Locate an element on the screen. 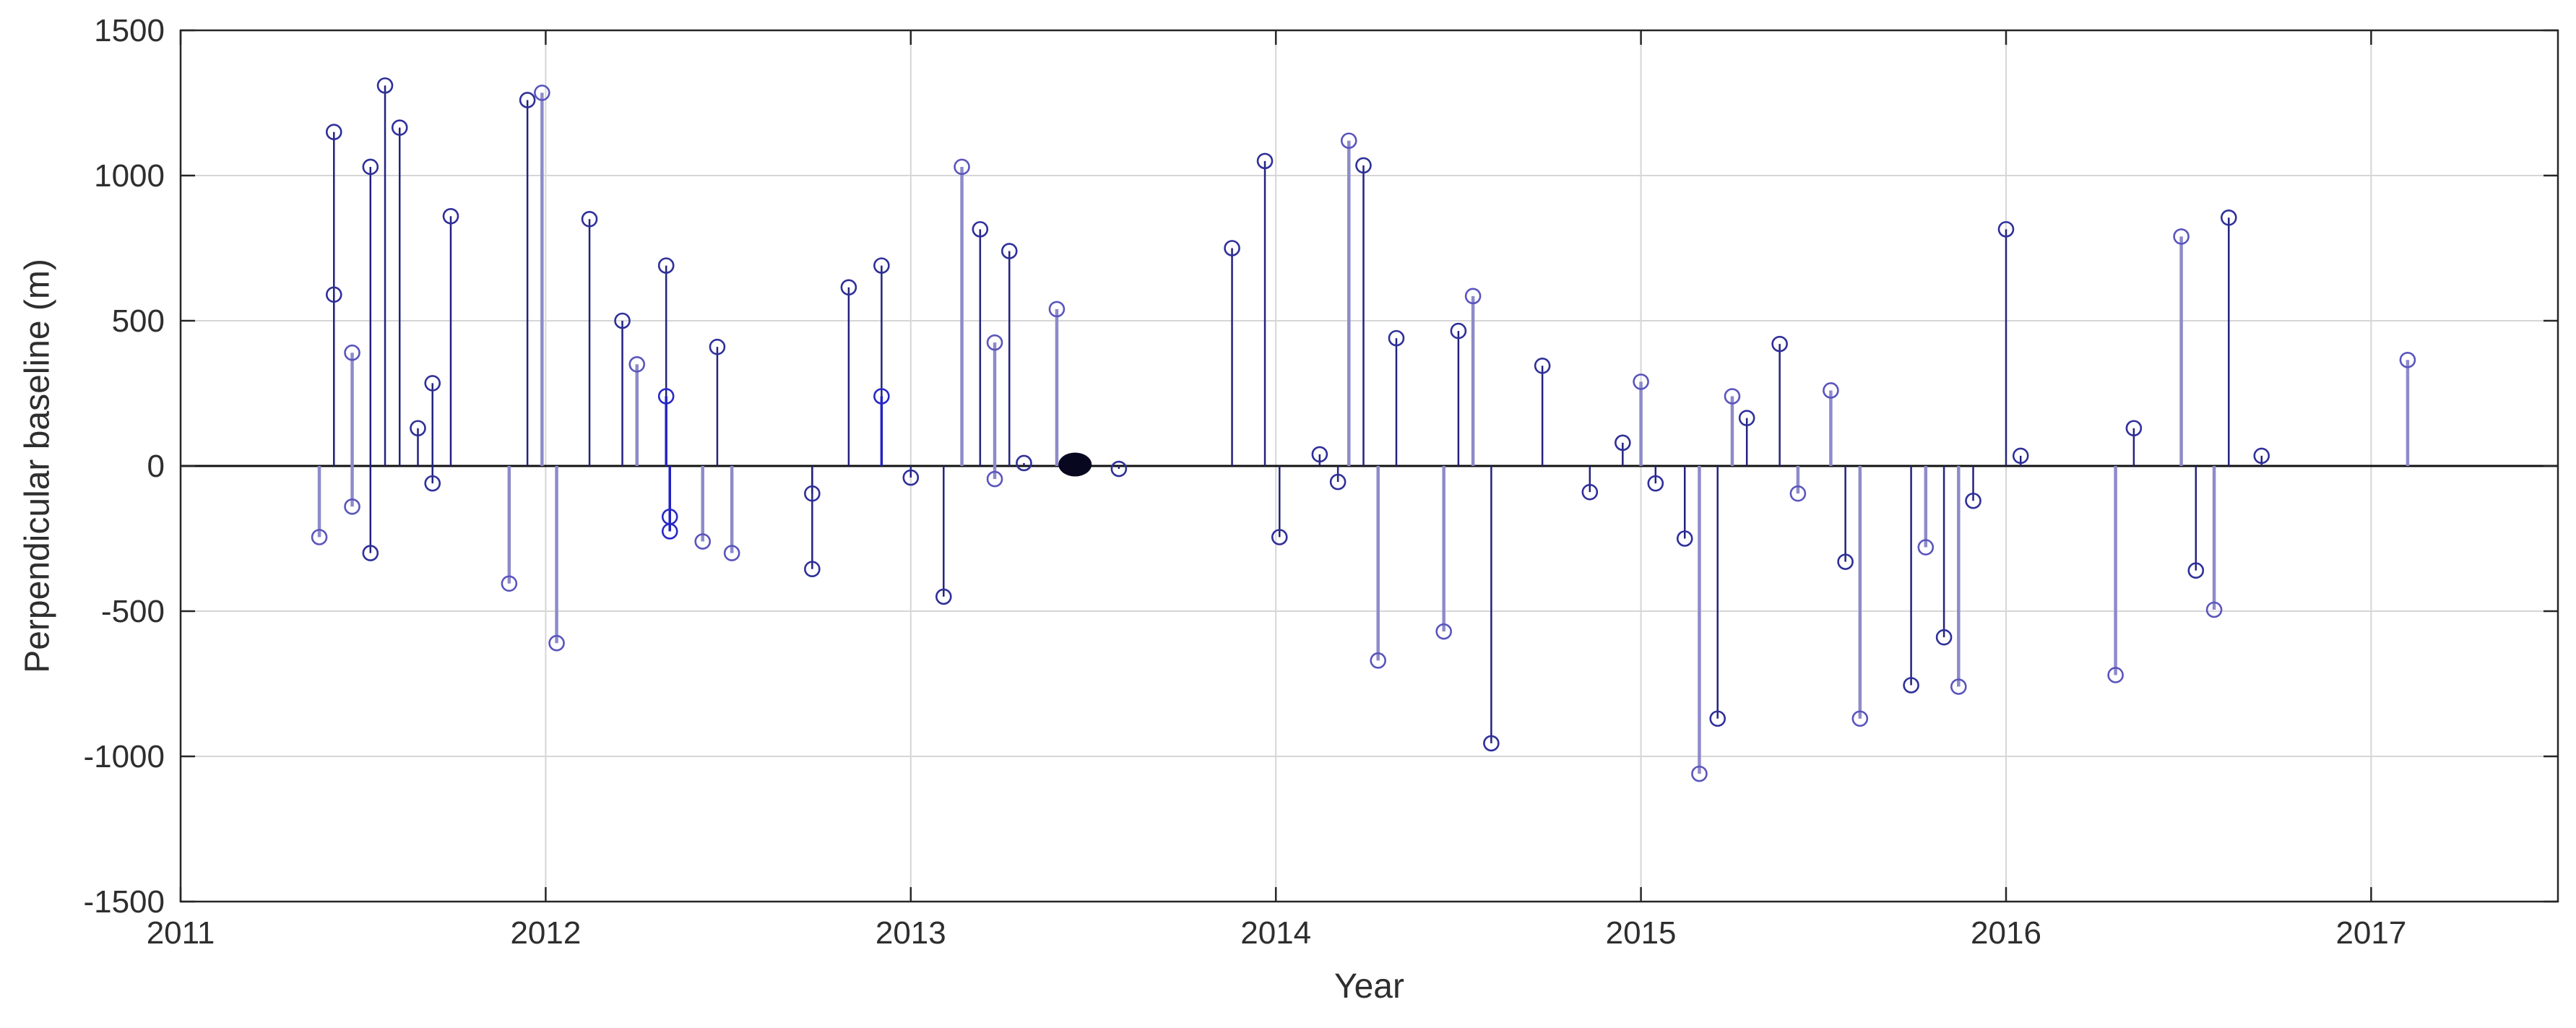 The image size is (2576, 1028). y-tick-label: -500 is located at coordinates (133, 611).